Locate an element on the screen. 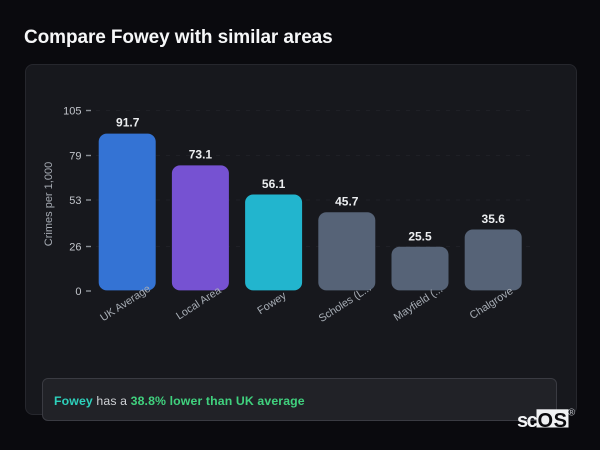 This screenshot has width=600, height=450. svg-text: 25.5 is located at coordinates (420, 236).